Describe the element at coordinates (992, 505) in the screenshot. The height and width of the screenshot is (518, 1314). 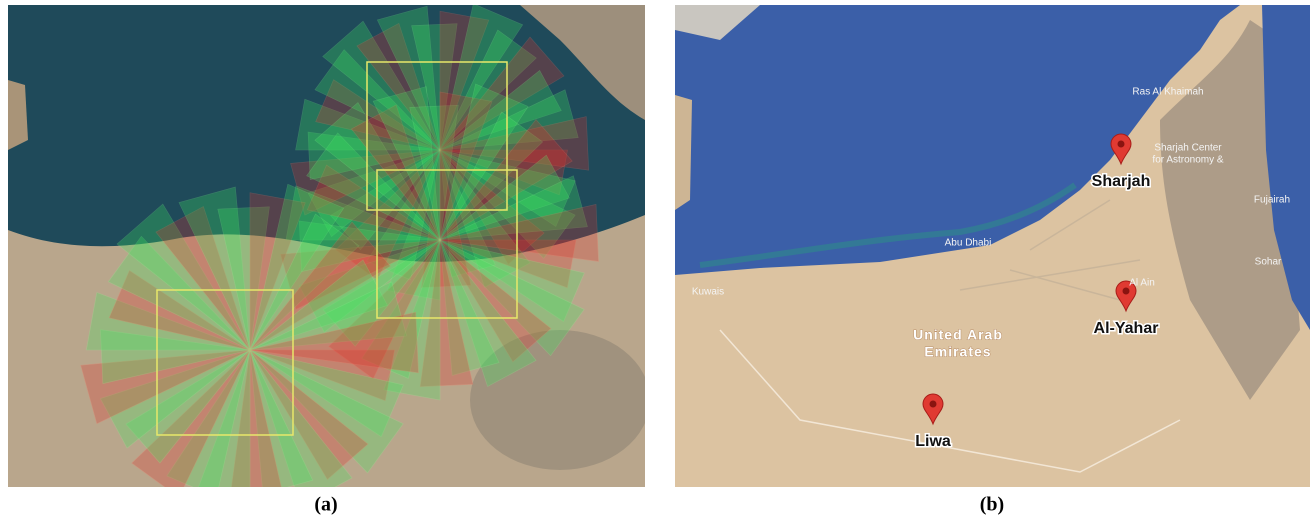
I see `caption: (b)` at that location.